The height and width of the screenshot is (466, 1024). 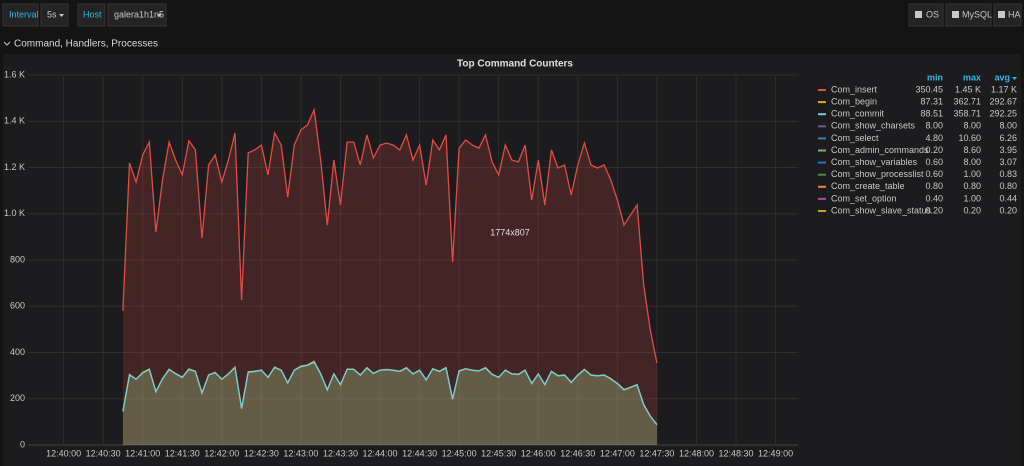 I want to click on legend-name: Com_select, so click(x=855, y=138).